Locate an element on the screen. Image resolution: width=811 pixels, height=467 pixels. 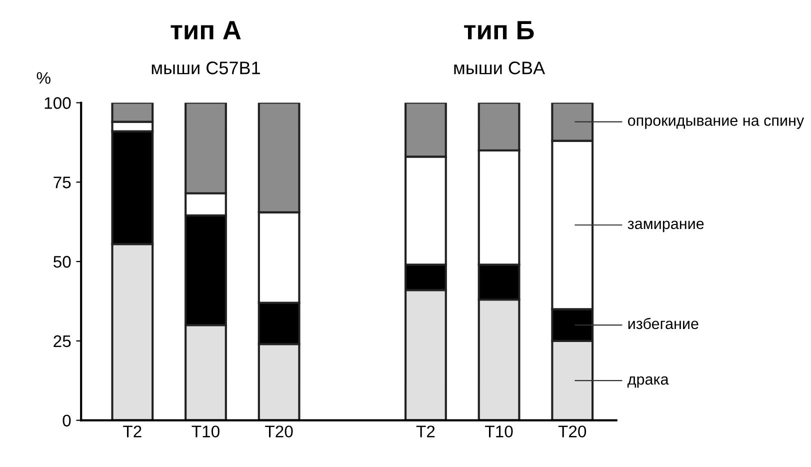
text: драка is located at coordinates (648, 382).